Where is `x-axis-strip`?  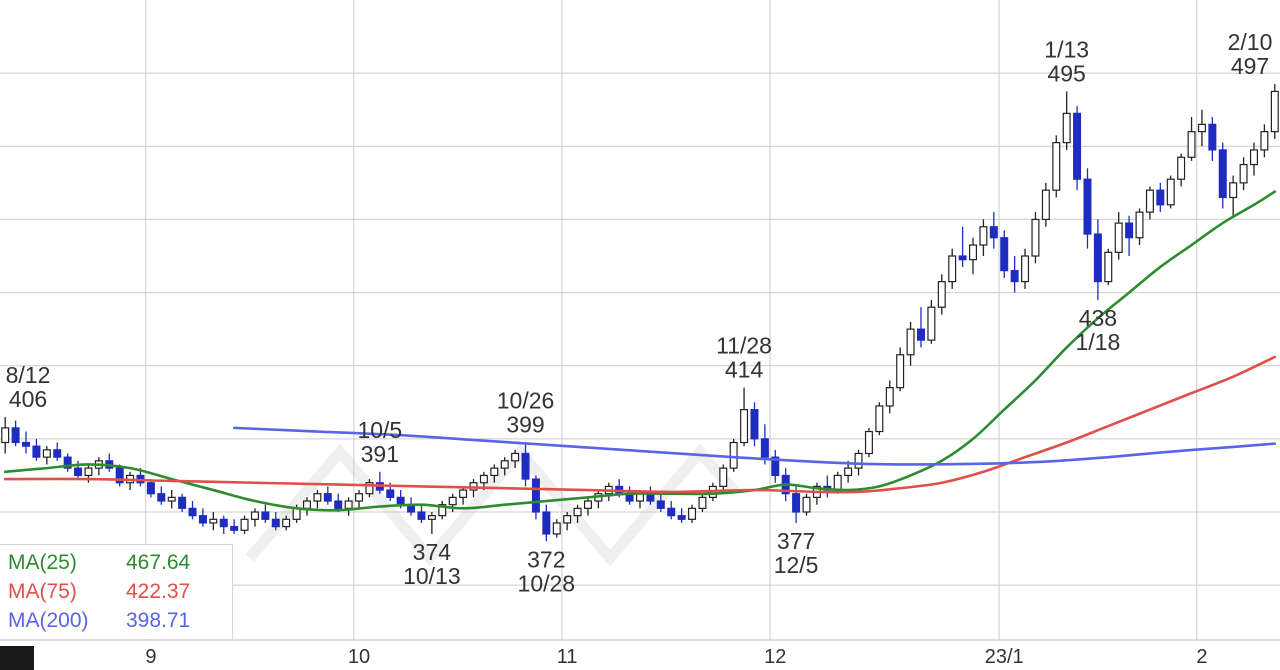
x-axis-strip is located at coordinates (640, 655).